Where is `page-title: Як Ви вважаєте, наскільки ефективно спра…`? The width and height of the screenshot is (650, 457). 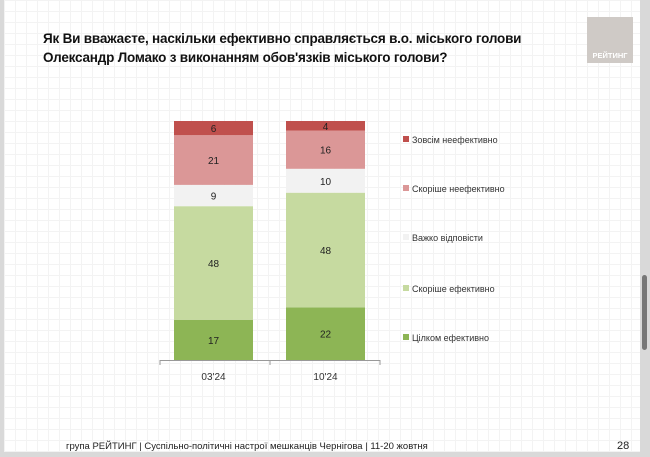
page-title: Як Ви вважаєте, наскільки ефективно спра… is located at coordinates (282, 48).